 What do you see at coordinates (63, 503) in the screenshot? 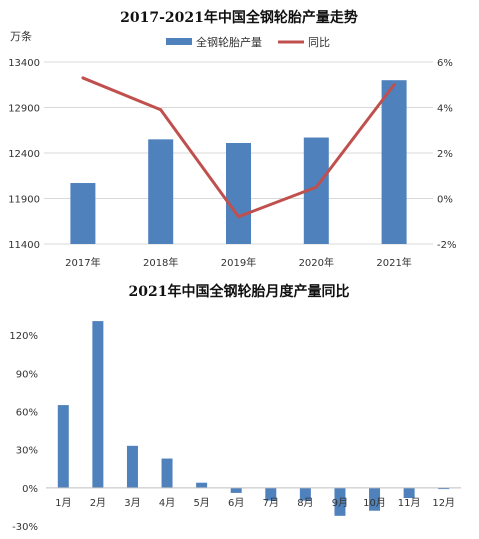
I see `x-tick-label: 1月` at bounding box center [63, 503].